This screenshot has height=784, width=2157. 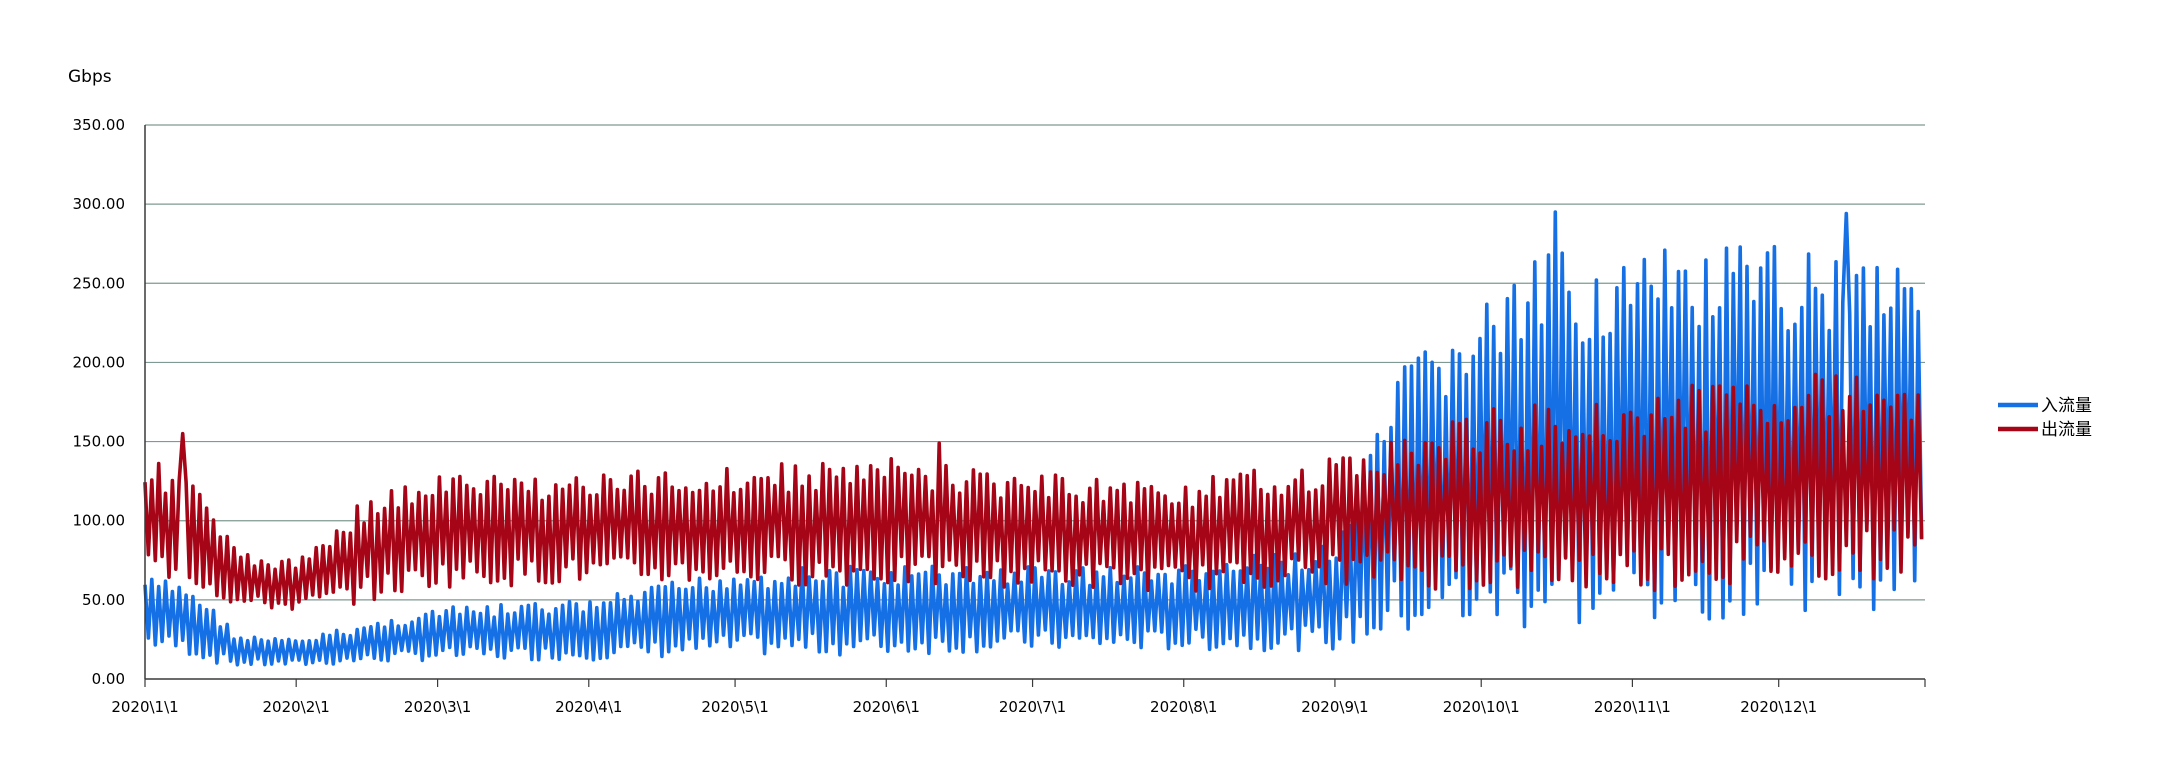 I want to click on x-tick-label: 2020\11\1, so click(x=1632, y=707).